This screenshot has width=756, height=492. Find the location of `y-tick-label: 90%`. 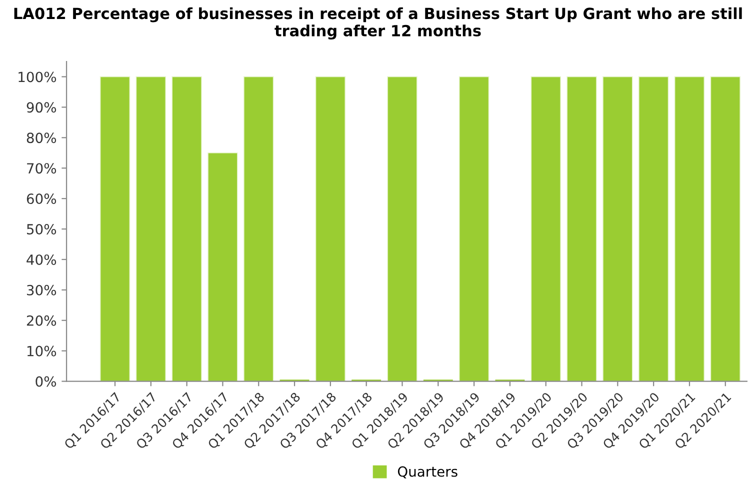

y-tick-label: 90% is located at coordinates (41, 107).